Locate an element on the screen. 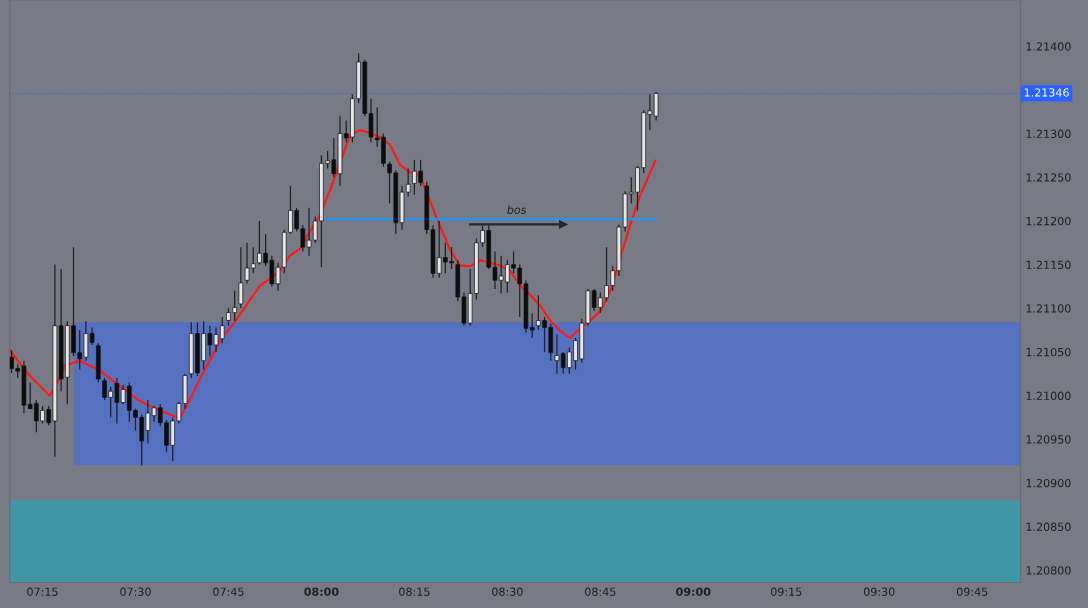 The height and width of the screenshot is (608, 1088). x-tick-label: 09:45 is located at coordinates (972, 591).